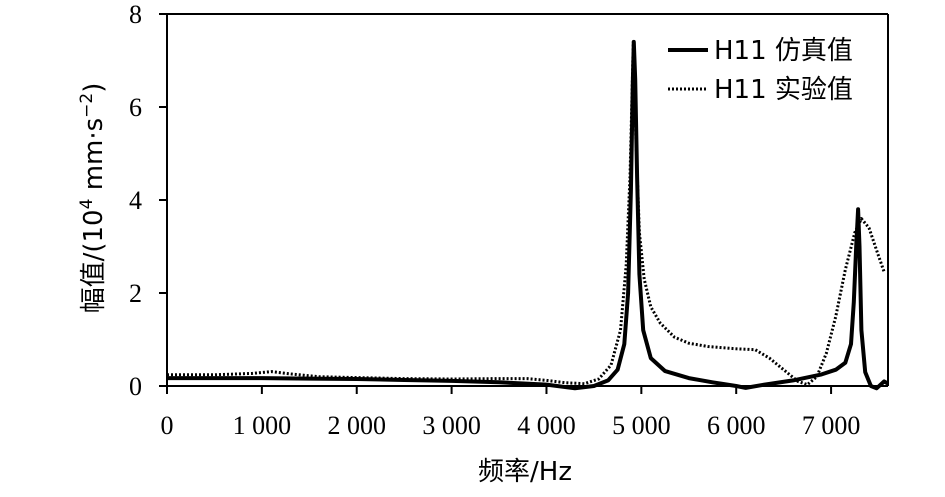 The height and width of the screenshot is (497, 945). I want to click on legend: H11 仿真值 H11 实验值, so click(760, 70).